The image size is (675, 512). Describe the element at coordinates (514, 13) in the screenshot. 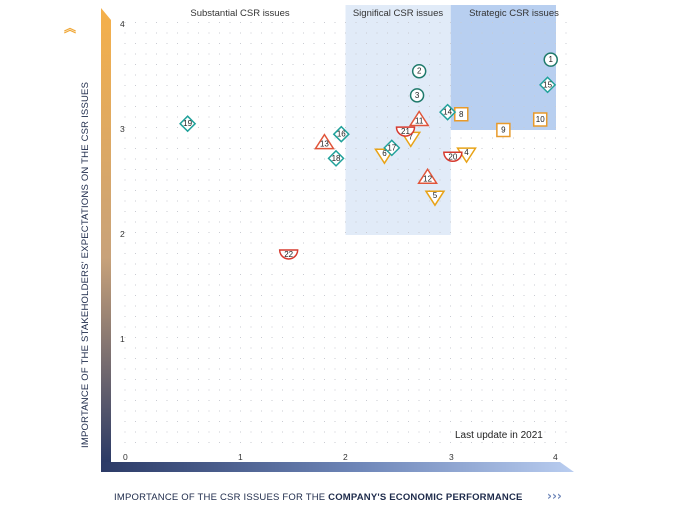

I see `zone-label-strategic: Strategic CSR issues` at that location.